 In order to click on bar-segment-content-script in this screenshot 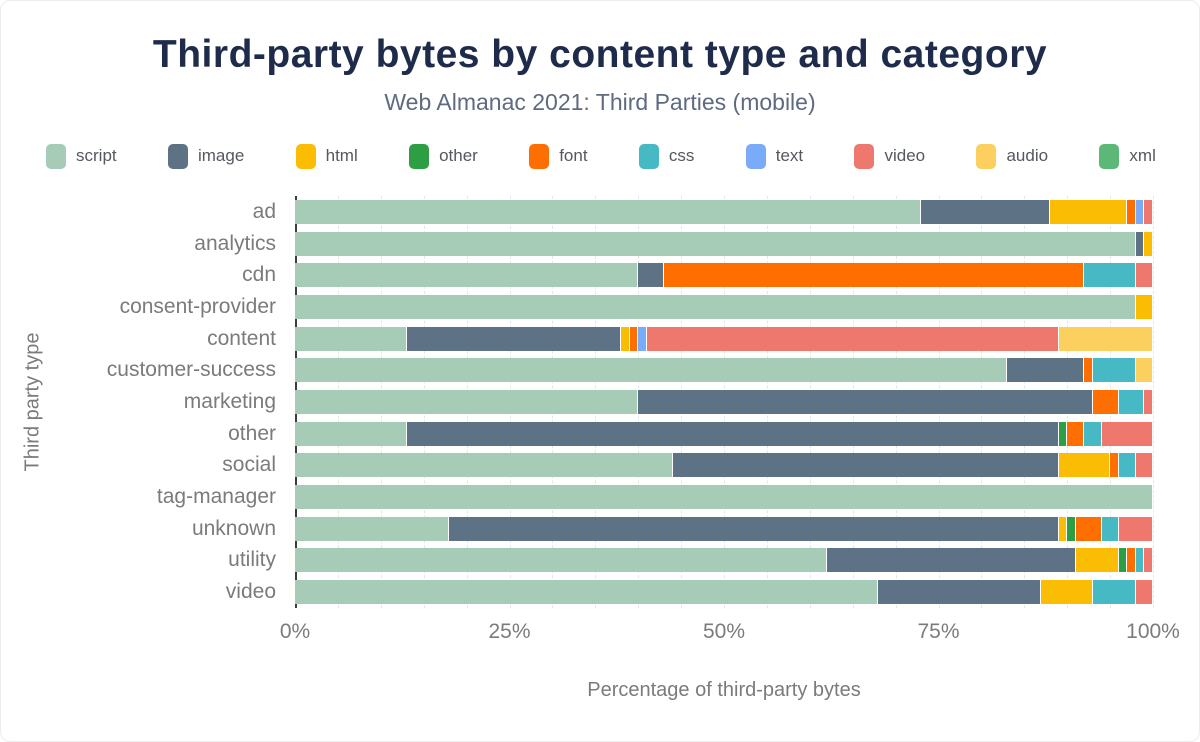, I will do `click(351, 338)`.